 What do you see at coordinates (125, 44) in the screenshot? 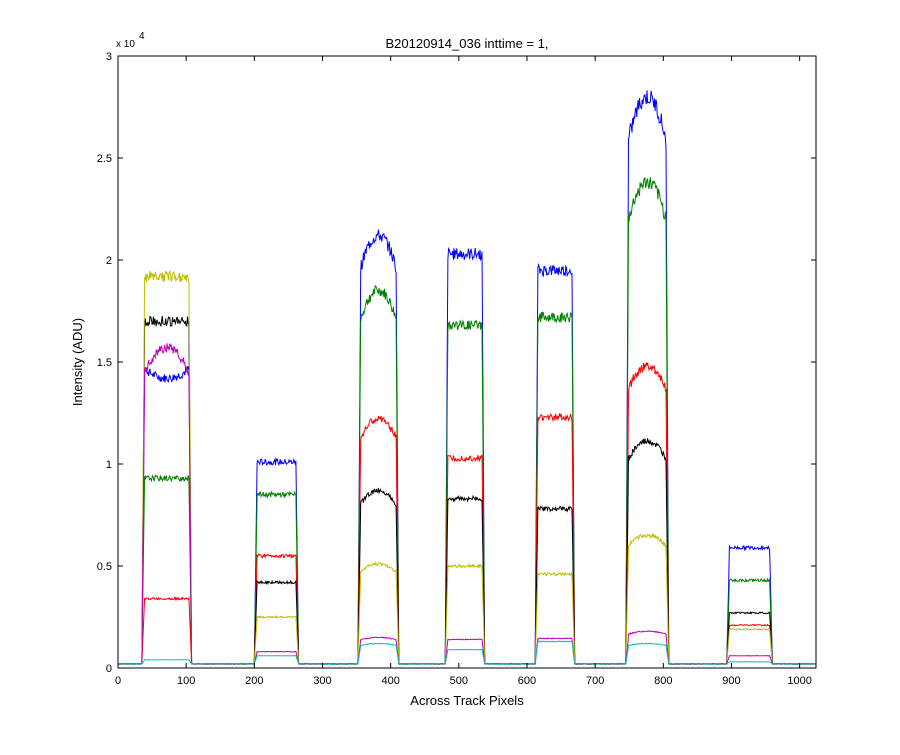
I see `y-exponent-label: x 10` at bounding box center [125, 44].